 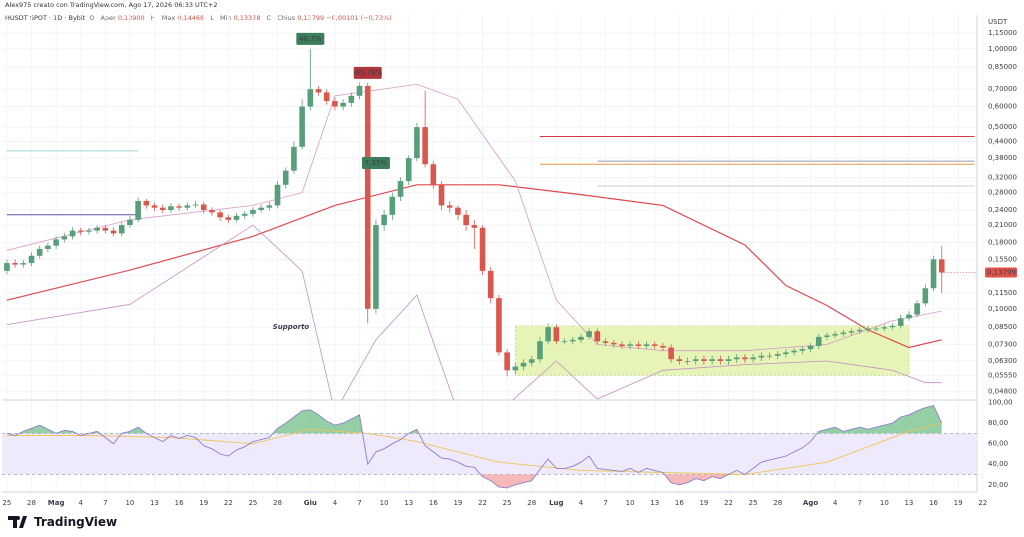 What do you see at coordinates (1002, 242) in the screenshot?
I see `y-tick-label: 0,18000` at bounding box center [1002, 242].